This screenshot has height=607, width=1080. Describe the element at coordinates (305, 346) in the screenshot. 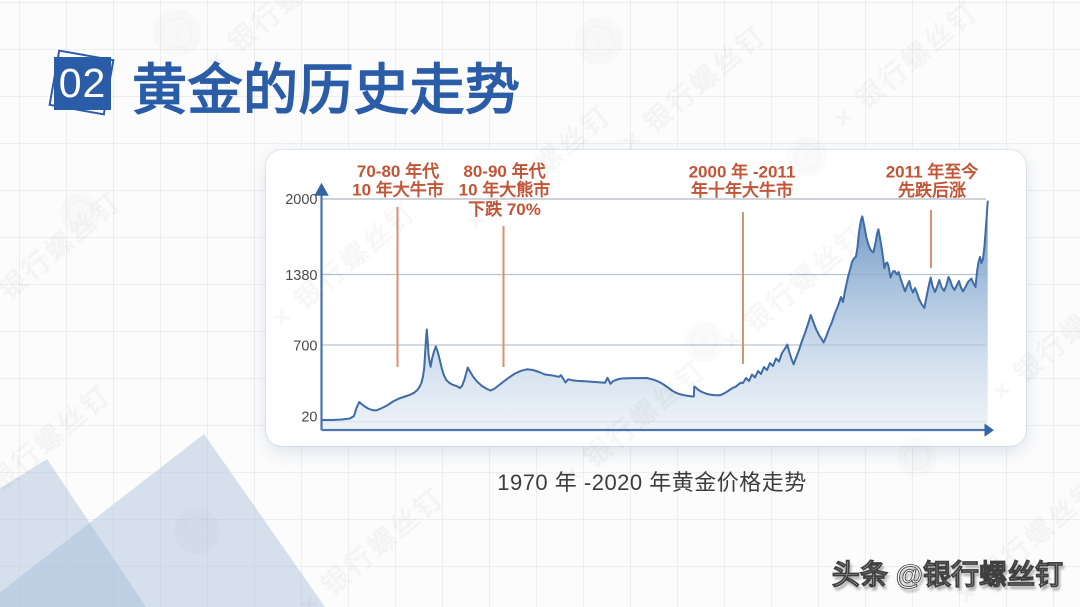

I see `svg-text: 700` at that location.